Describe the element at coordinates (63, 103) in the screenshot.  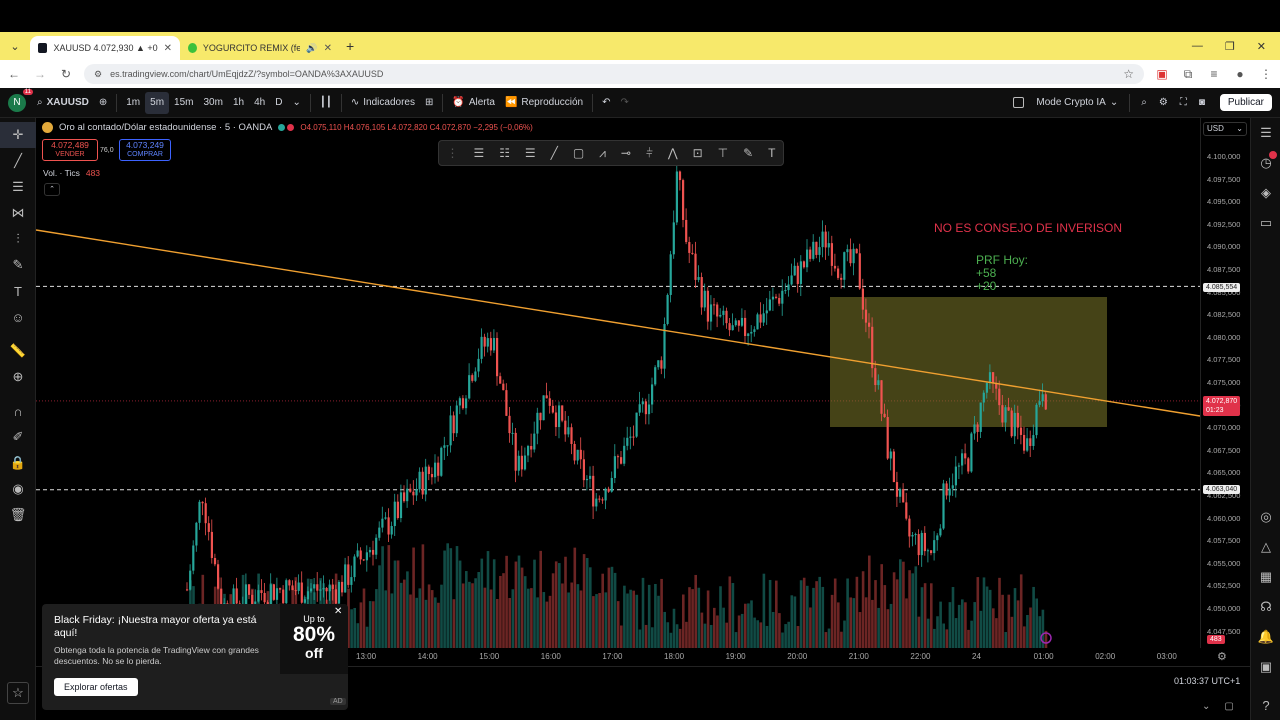
I see `symbol-search-button: ⌕ XAUUSD` at that location.